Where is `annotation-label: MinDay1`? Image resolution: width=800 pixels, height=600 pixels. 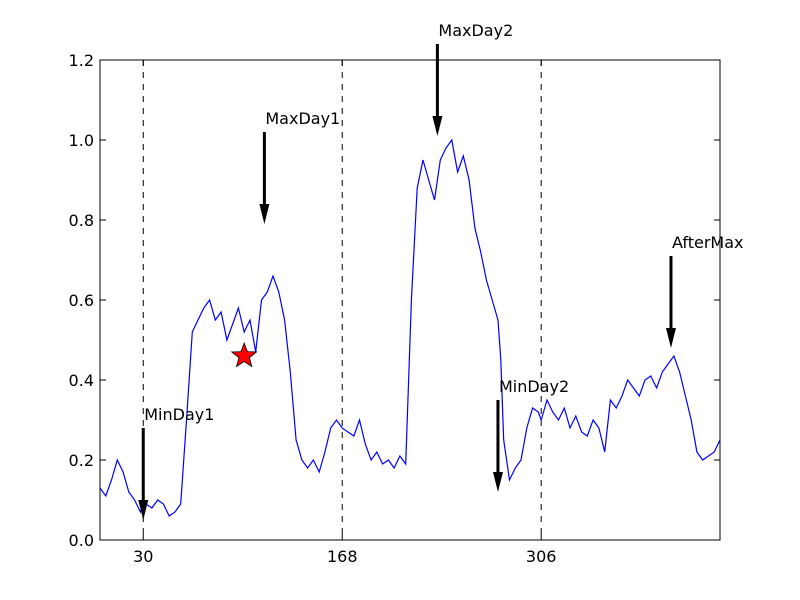
annotation-label: MinDay1 is located at coordinates (179, 414).